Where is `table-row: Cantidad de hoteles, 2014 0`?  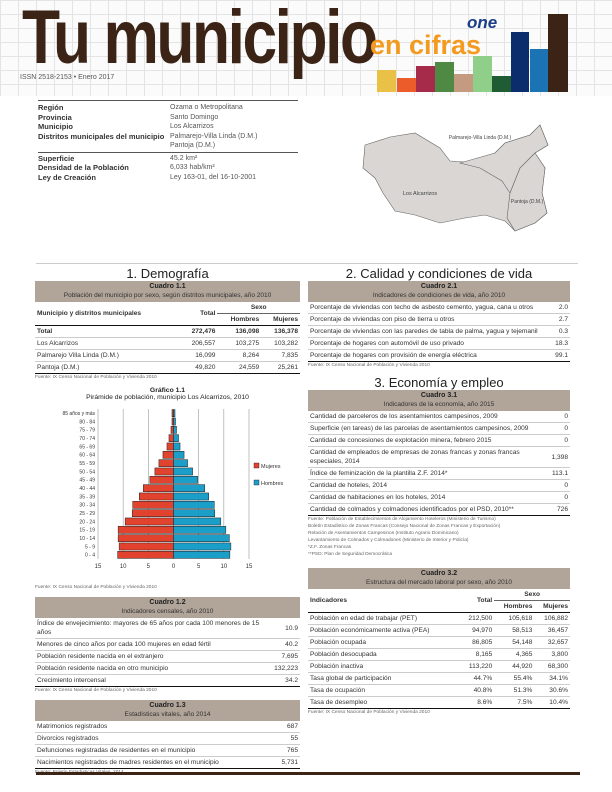 table-row: Cantidad de hoteles, 2014 0 is located at coordinates (439, 485).